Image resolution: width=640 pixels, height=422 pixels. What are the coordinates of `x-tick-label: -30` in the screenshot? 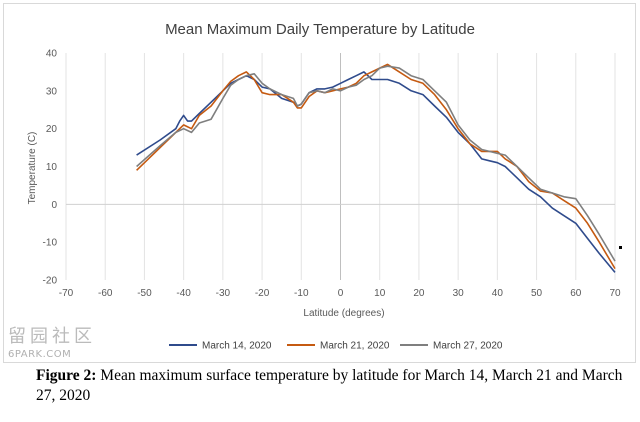 It's located at (223, 293).